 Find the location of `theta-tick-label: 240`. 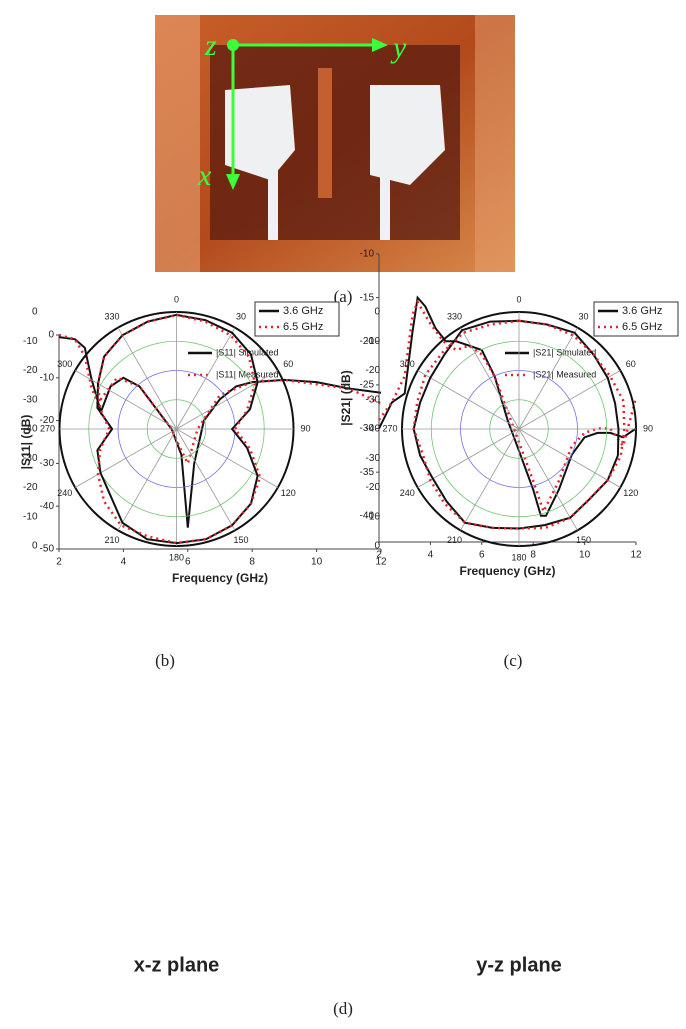

theta-tick-label: 240 is located at coordinates (407, 493).